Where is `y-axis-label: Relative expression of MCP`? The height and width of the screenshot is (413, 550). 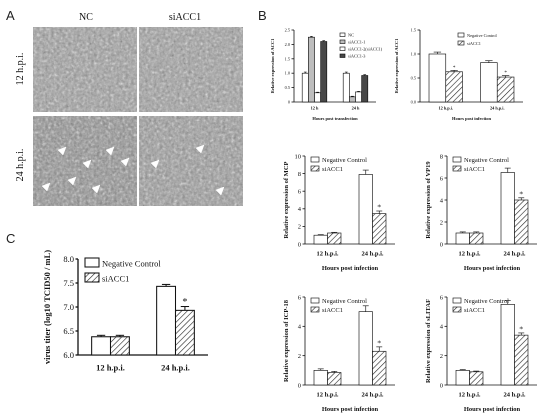
y-axis-label: Relative expression of MCP is located at coordinates (286, 199).